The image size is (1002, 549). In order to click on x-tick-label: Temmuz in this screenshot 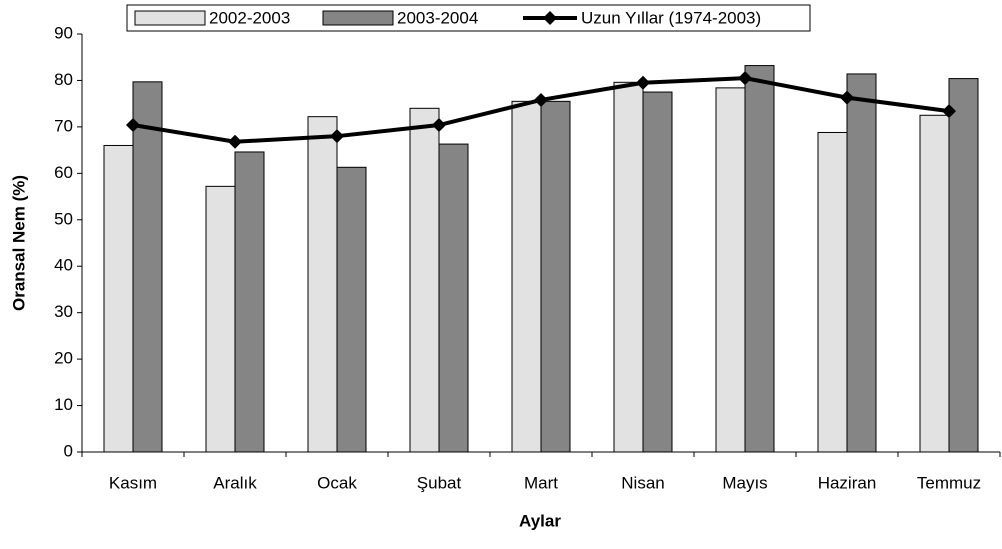, I will do `click(949, 482)`.